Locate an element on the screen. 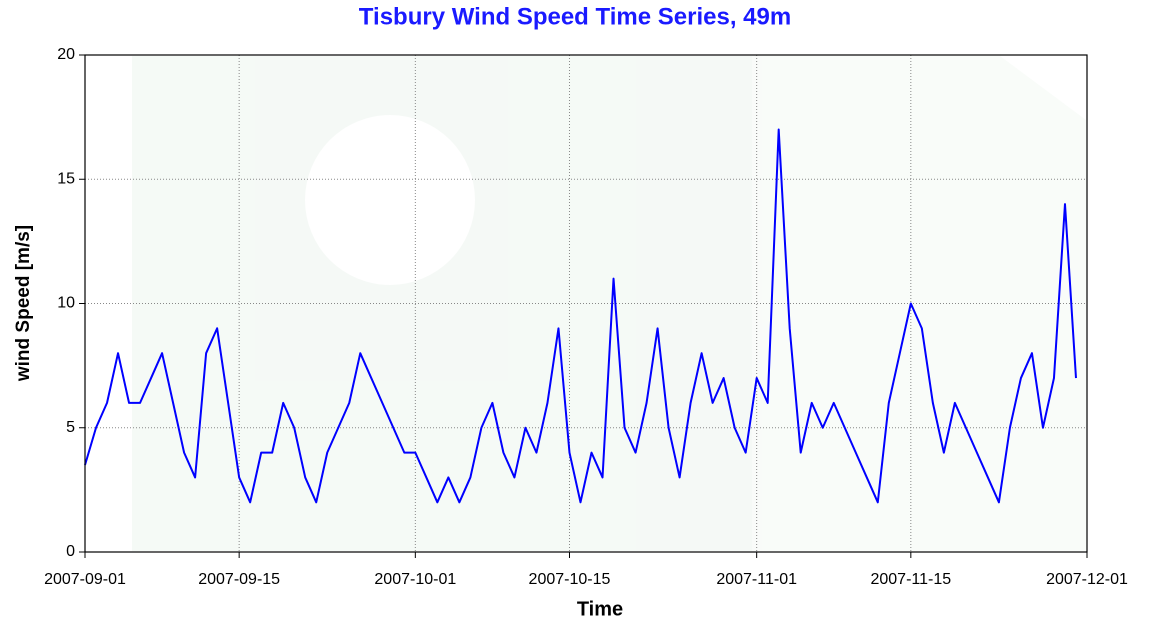  x-tick-label: 2007-11-01 is located at coordinates (756, 579).